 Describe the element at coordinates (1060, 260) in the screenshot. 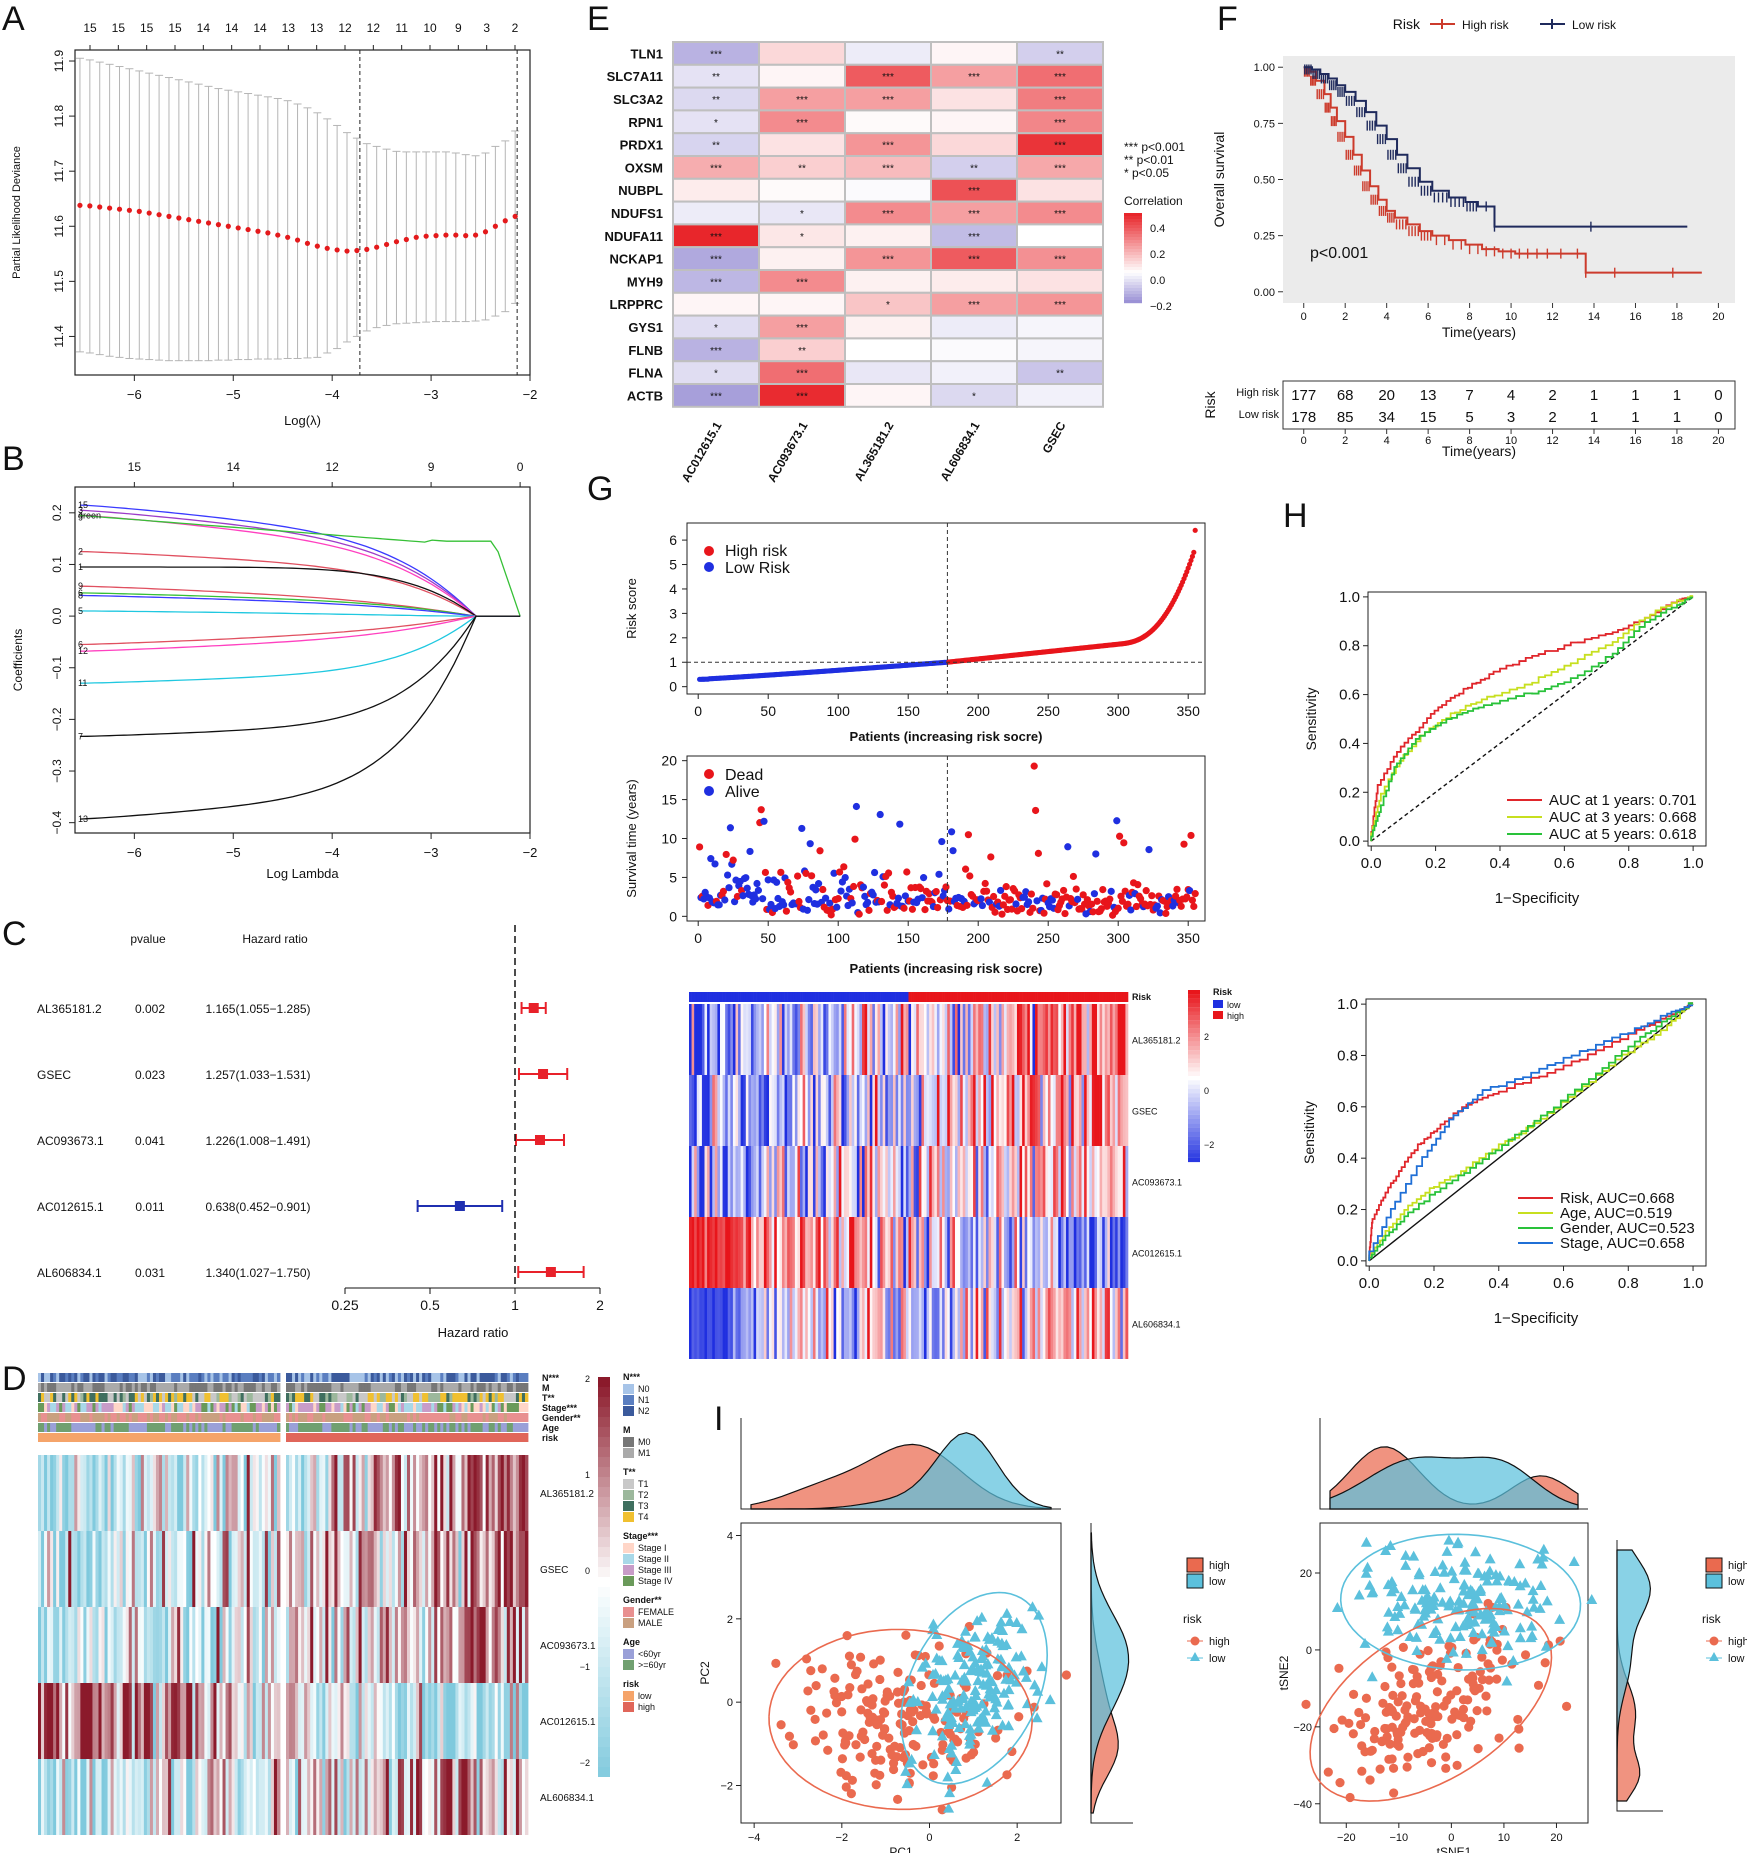

I see `significance-stars: ***` at that location.